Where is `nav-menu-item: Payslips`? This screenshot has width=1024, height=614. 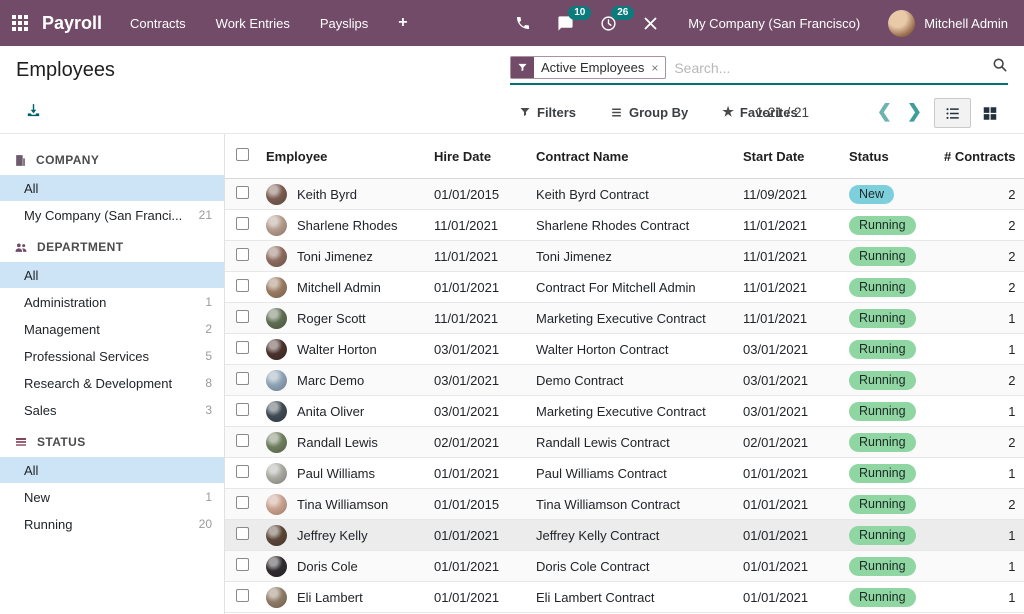
nav-menu-item: Payslips is located at coordinates (344, 23).